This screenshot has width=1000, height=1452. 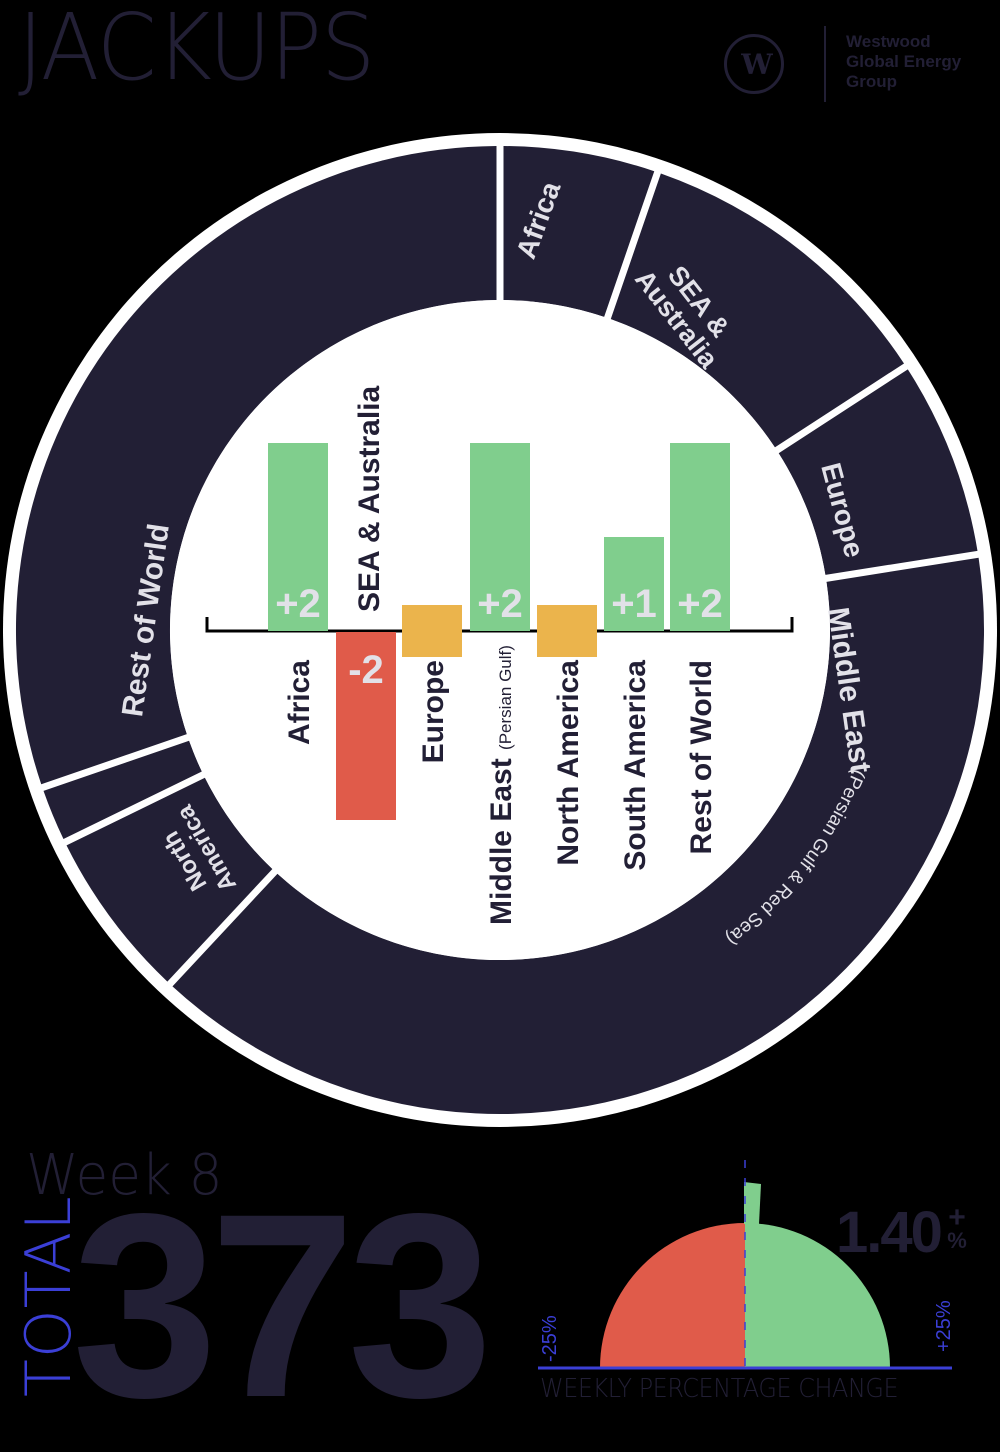 What do you see at coordinates (122, 790) in the screenshot?
I see `donut-segment-south-america` at bounding box center [122, 790].